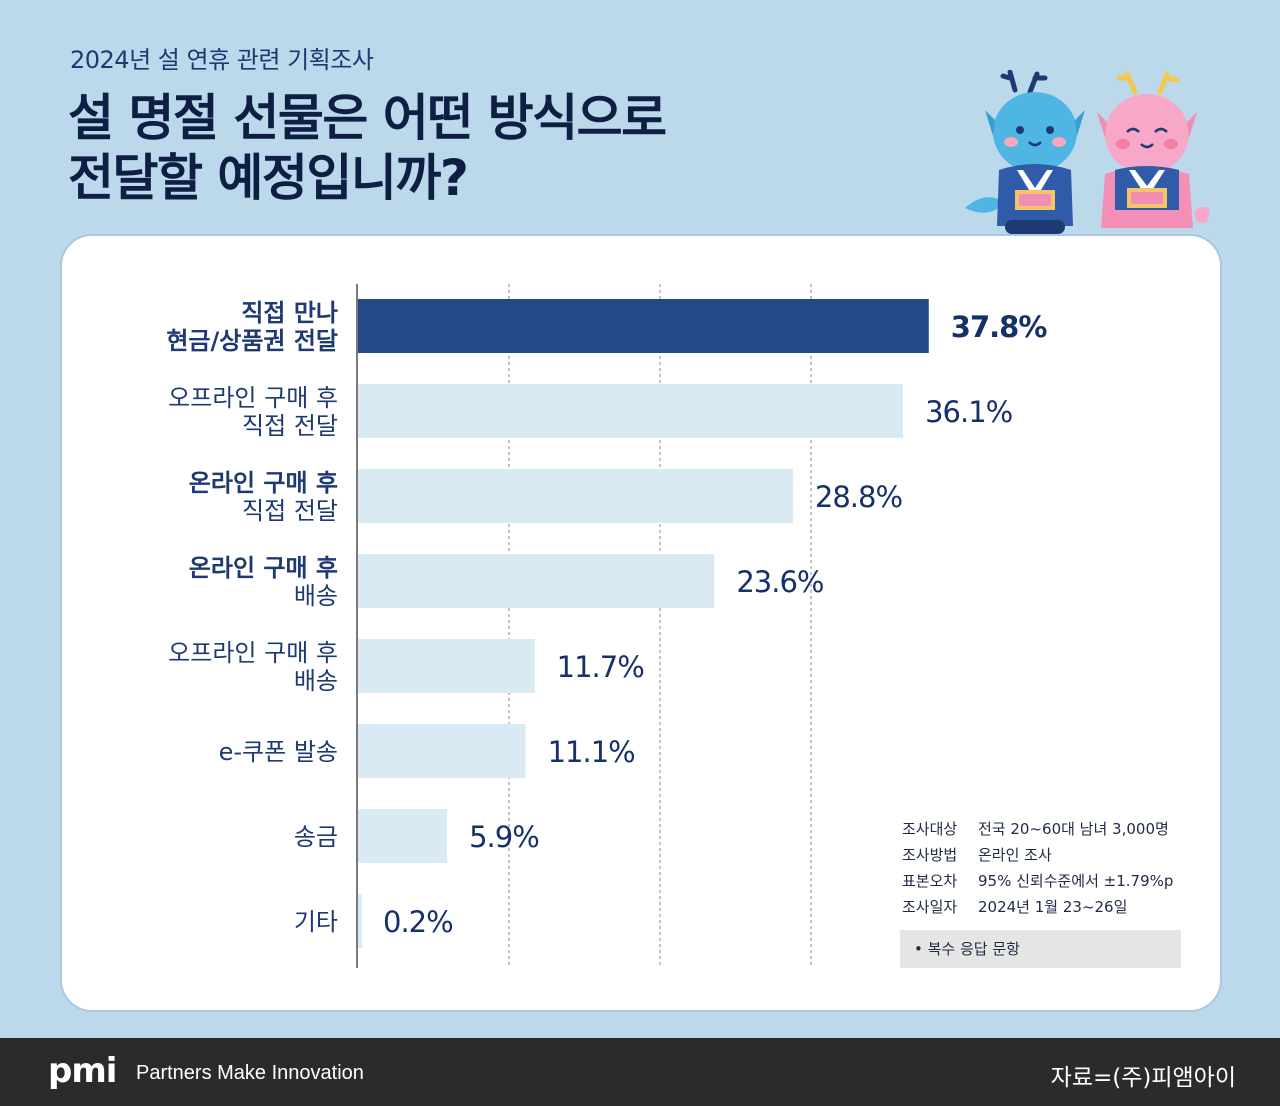 This screenshot has height=1106, width=1280. Describe the element at coordinates (930, 855) in the screenshot. I see `info-key: 조사방법` at that location.